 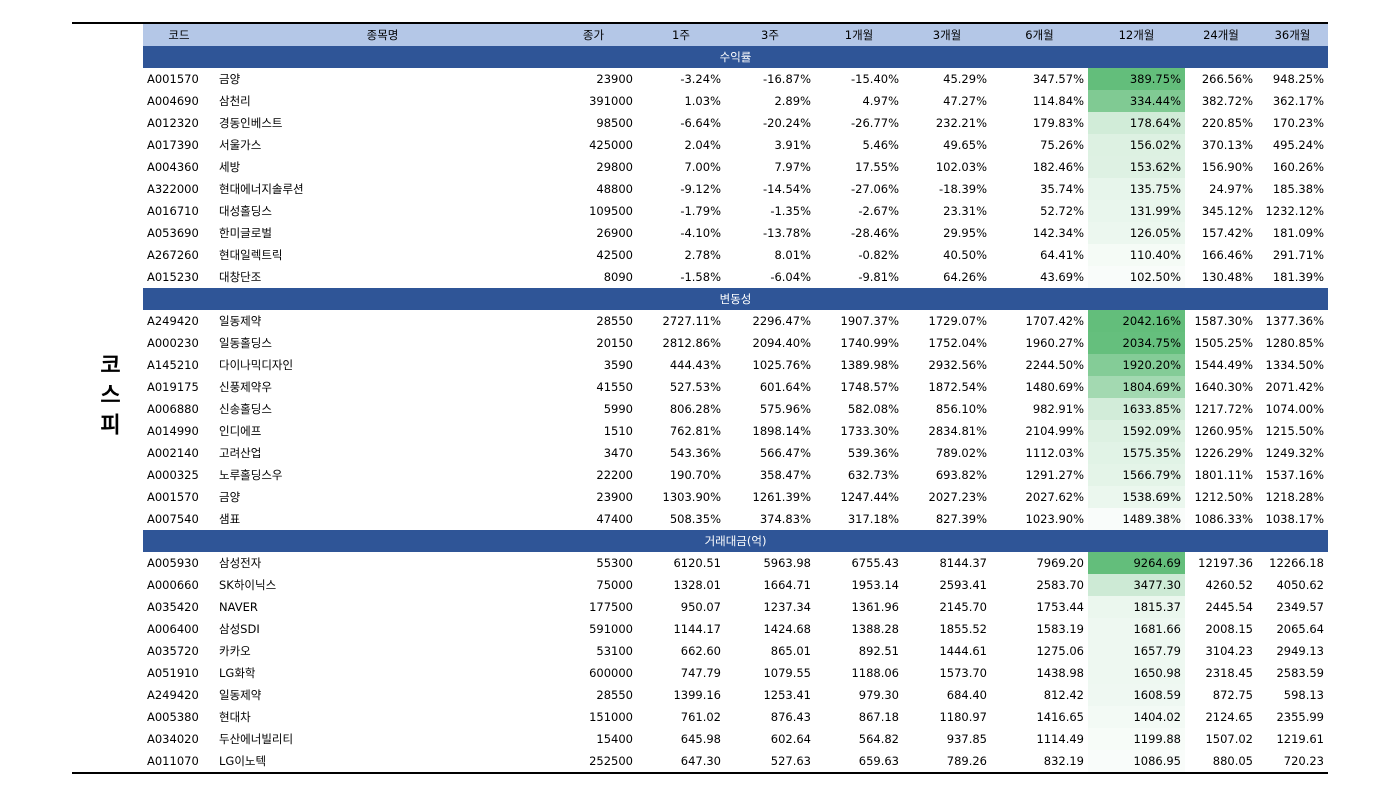 I want to click on cell: A004360, so click(x=173, y=167).